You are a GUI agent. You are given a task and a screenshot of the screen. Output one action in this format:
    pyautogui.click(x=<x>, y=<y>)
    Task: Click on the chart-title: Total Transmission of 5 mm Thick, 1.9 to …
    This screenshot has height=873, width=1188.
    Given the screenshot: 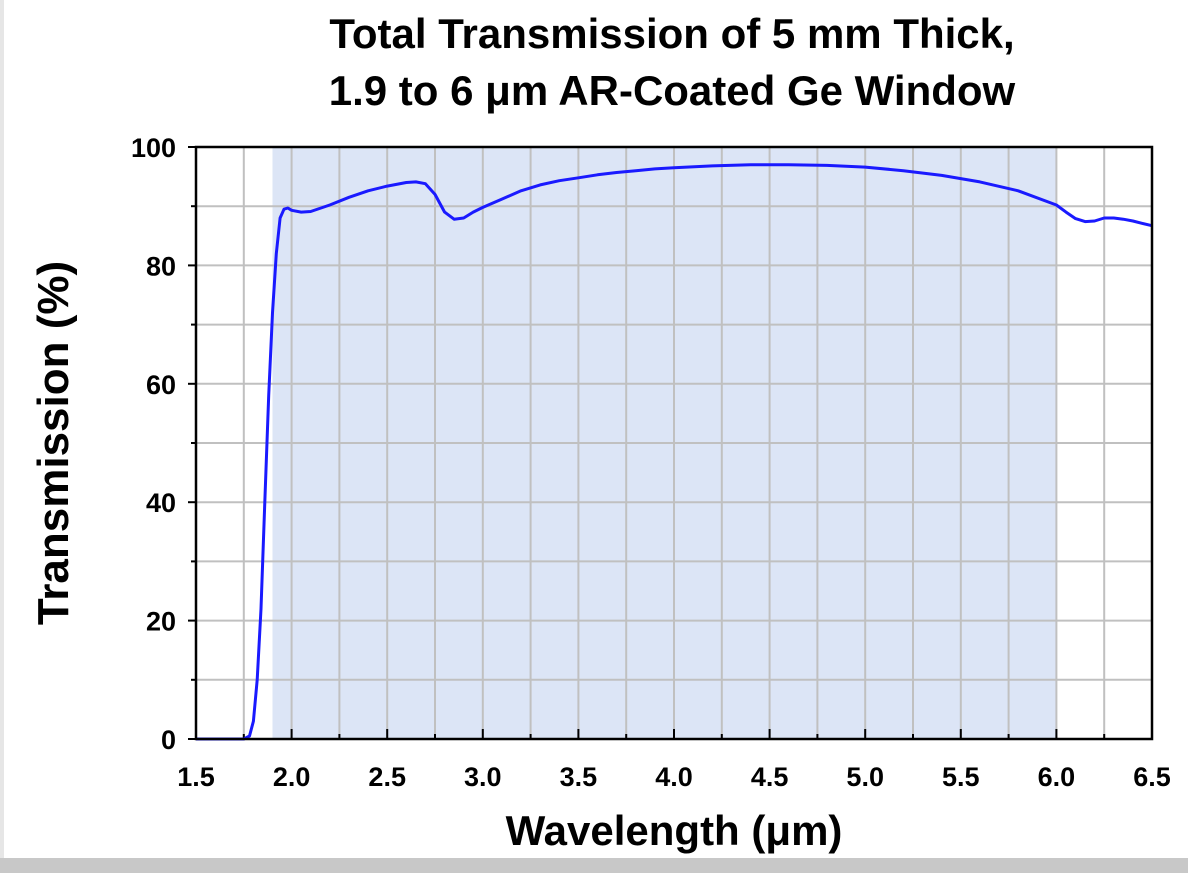 What is the action you would take?
    pyautogui.click(x=672, y=62)
    